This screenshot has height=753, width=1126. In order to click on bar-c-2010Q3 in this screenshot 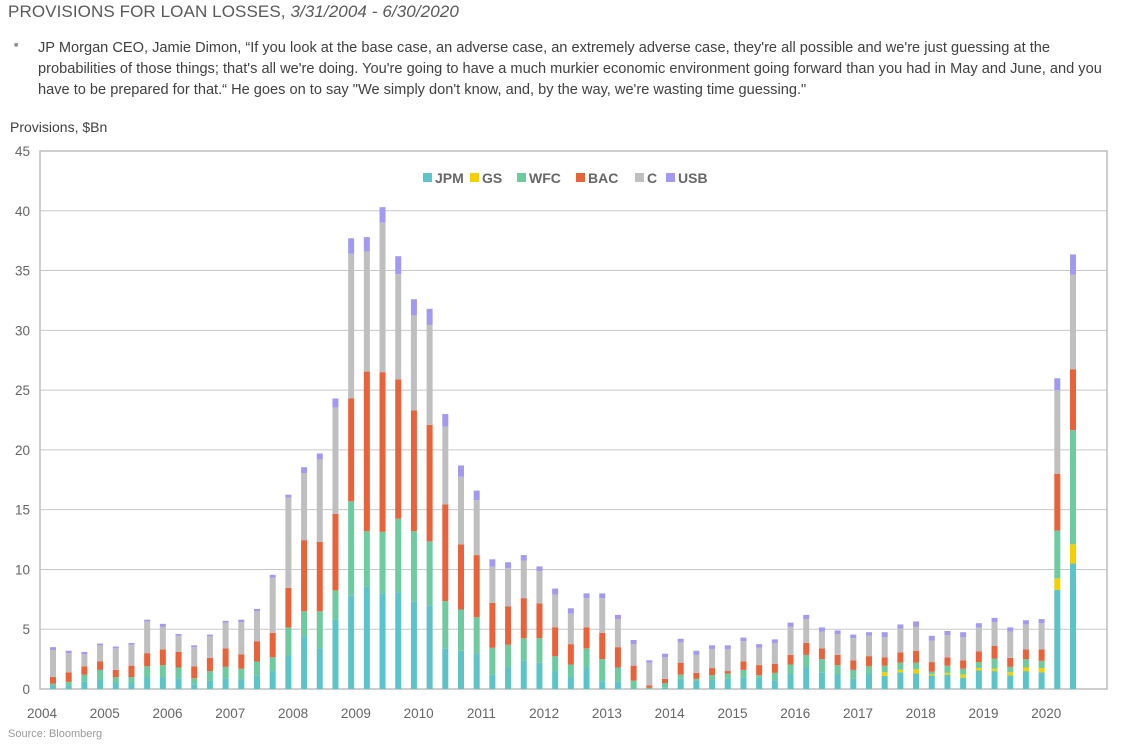, I will do `click(461, 510)`.